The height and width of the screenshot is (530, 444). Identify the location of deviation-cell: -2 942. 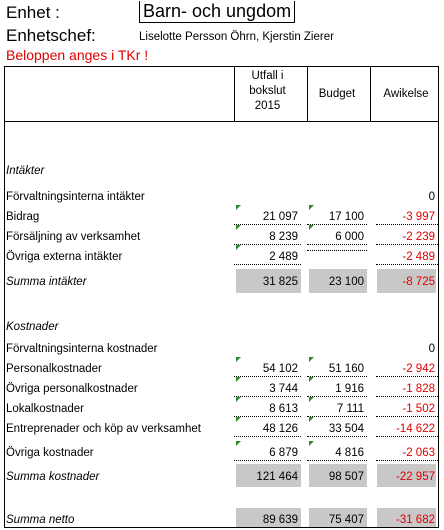
(407, 369).